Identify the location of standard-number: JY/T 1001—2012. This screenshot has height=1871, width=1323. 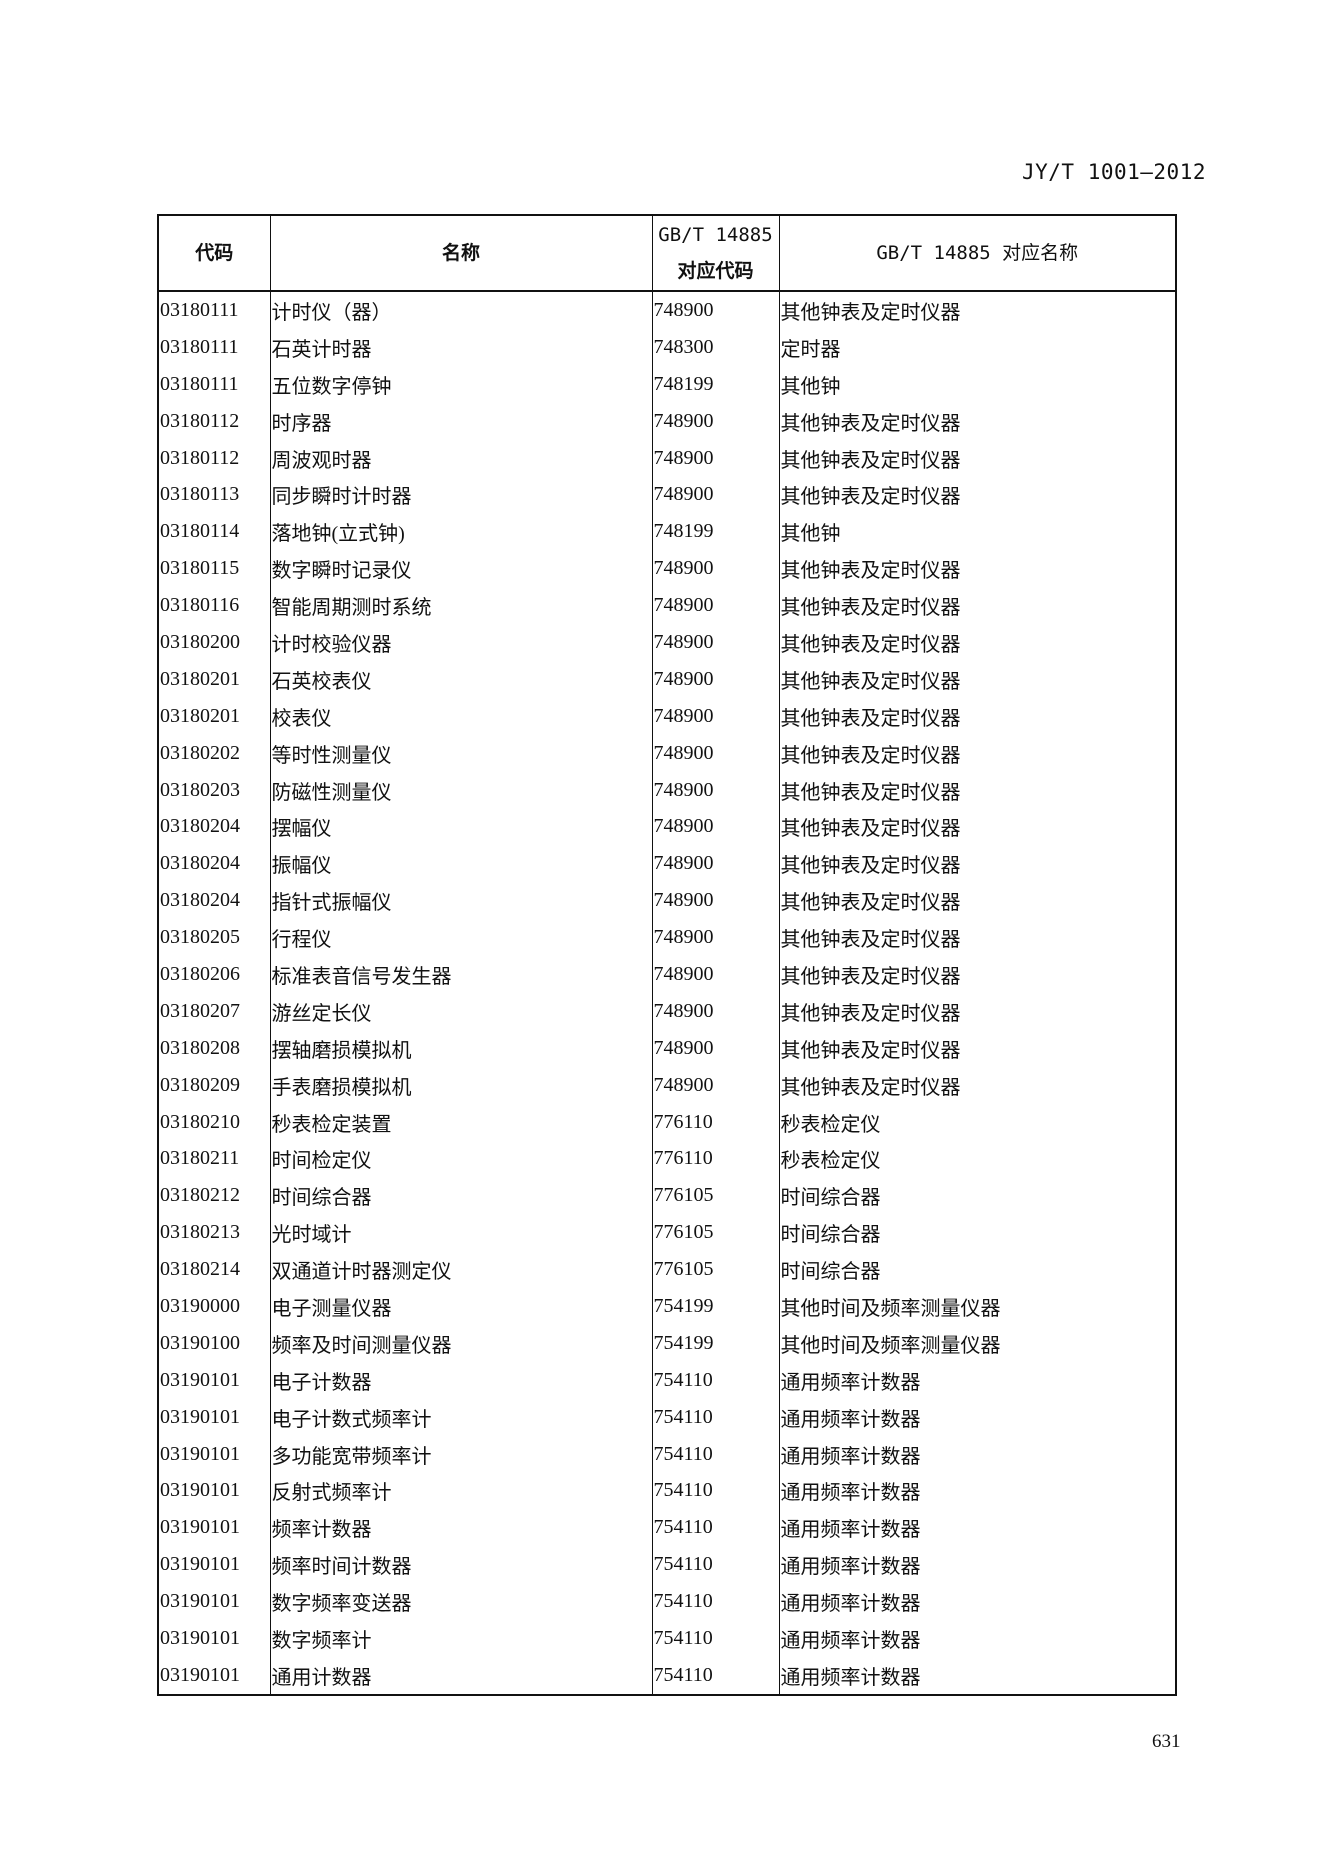
(1113, 172).